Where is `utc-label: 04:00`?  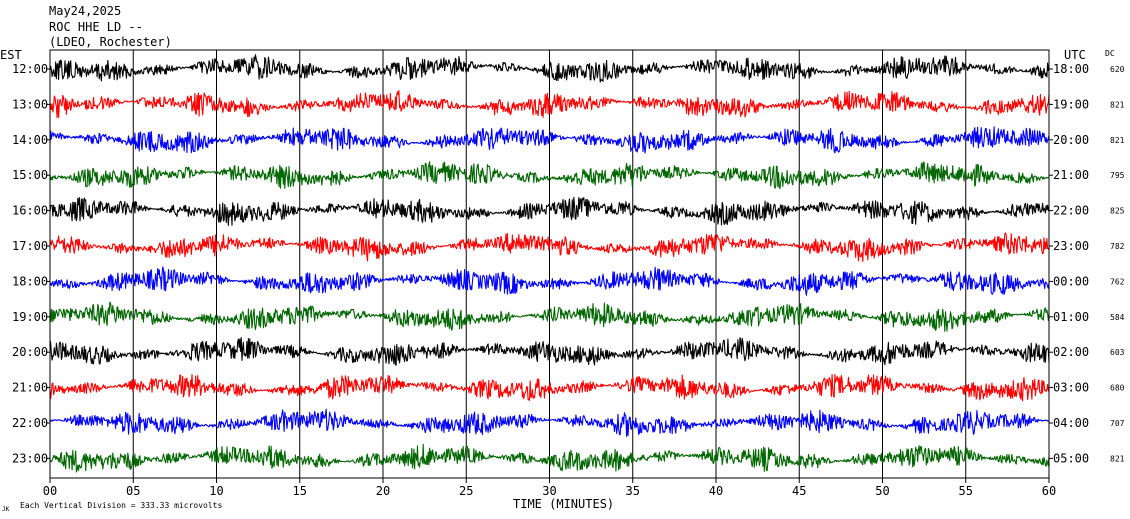 utc-label: 04:00 is located at coordinates (1071, 423).